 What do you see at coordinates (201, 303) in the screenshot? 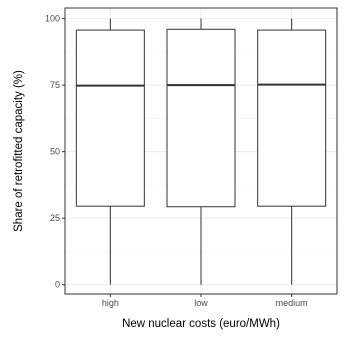
I see `x-tick-label: low` at bounding box center [201, 303].